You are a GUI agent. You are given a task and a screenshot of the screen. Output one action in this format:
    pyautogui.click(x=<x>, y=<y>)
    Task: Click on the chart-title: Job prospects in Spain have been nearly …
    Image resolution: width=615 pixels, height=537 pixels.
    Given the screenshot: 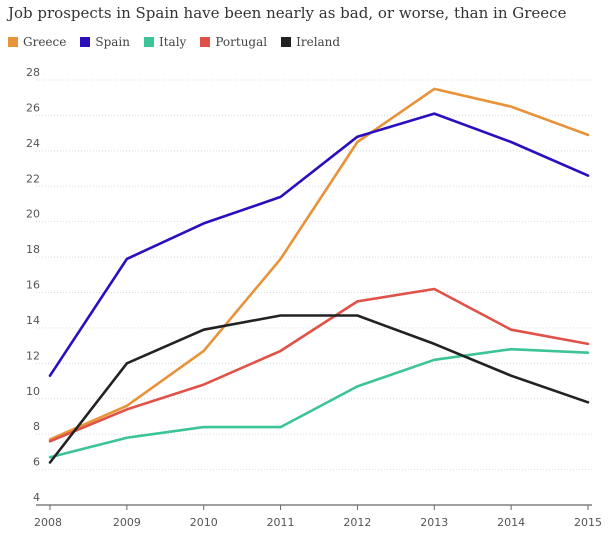 What is the action you would take?
    pyautogui.click(x=287, y=13)
    